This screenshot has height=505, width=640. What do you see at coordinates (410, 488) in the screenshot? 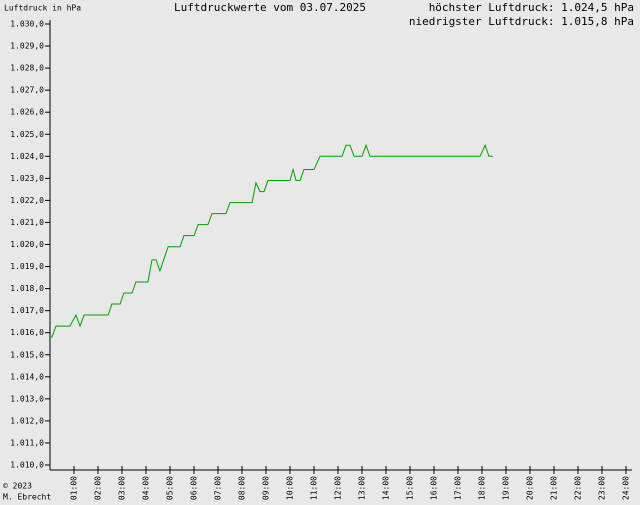
I see `x-tick-label: 15:00` at bounding box center [410, 488].